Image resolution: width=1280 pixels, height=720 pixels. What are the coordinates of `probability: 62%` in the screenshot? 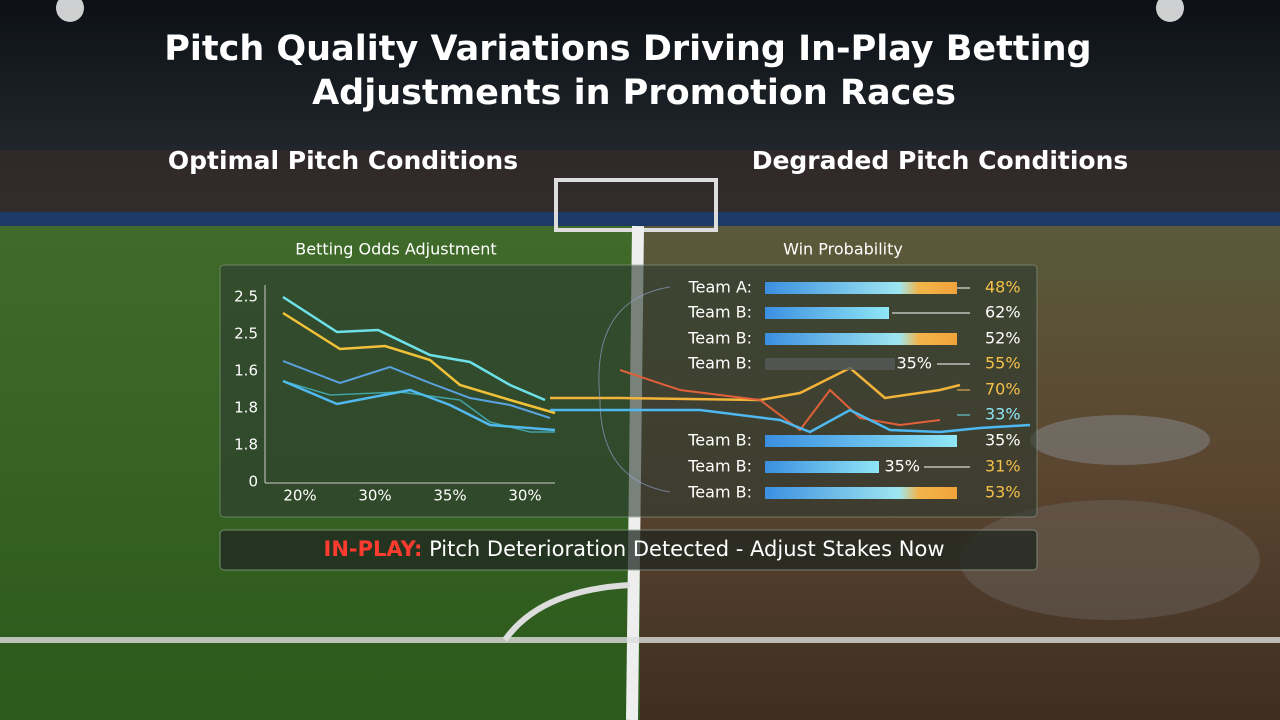 It's located at (1003, 312).